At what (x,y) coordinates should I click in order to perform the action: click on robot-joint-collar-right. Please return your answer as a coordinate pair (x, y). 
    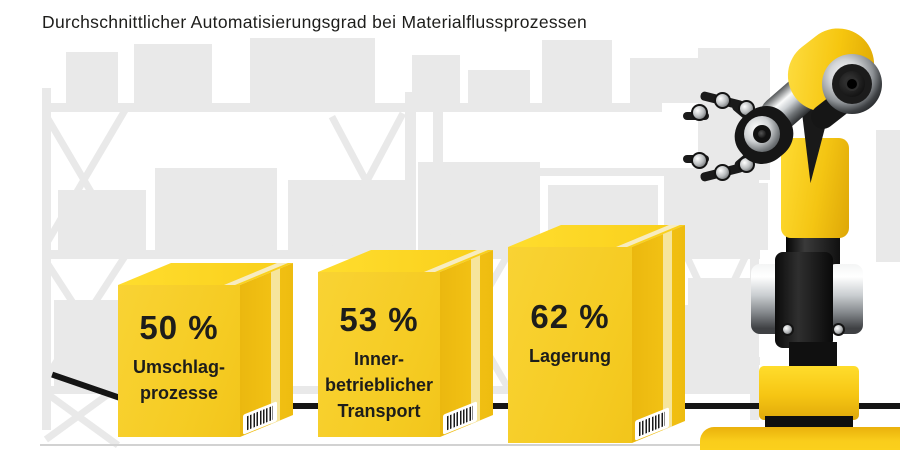
    Looking at the image, I should click on (845, 299).